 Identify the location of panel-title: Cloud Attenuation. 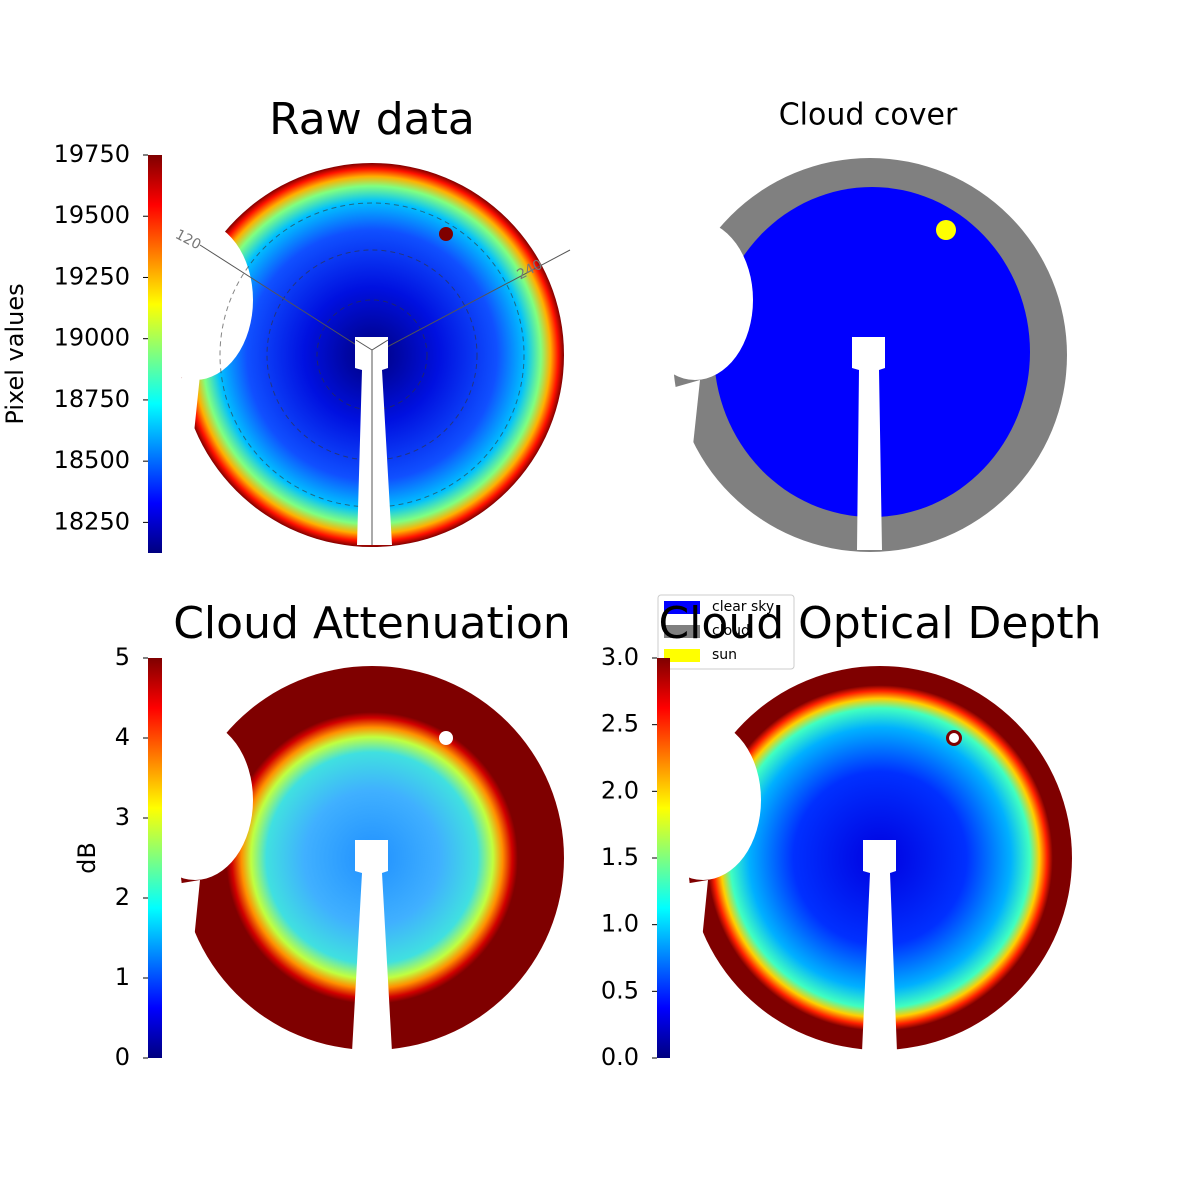
(372, 623).